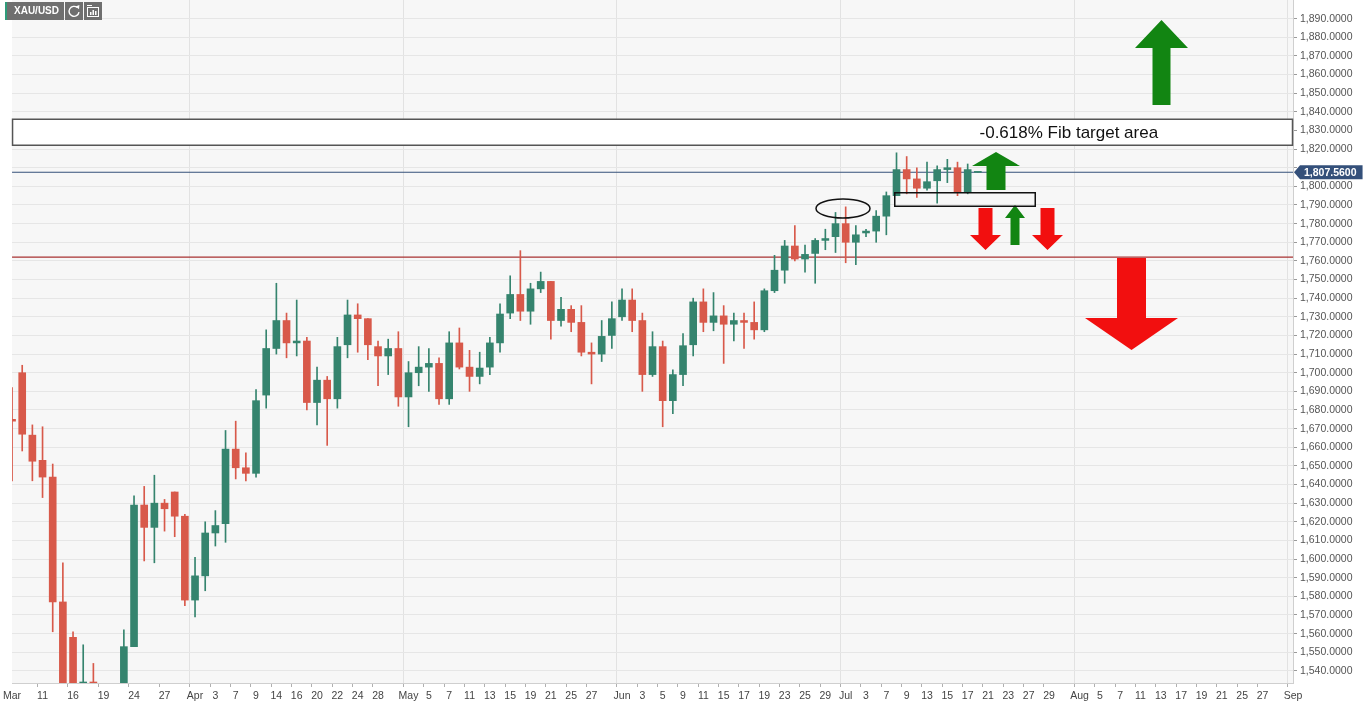  What do you see at coordinates (337, 695) in the screenshot?
I see `x-tick-label: 22` at bounding box center [337, 695].